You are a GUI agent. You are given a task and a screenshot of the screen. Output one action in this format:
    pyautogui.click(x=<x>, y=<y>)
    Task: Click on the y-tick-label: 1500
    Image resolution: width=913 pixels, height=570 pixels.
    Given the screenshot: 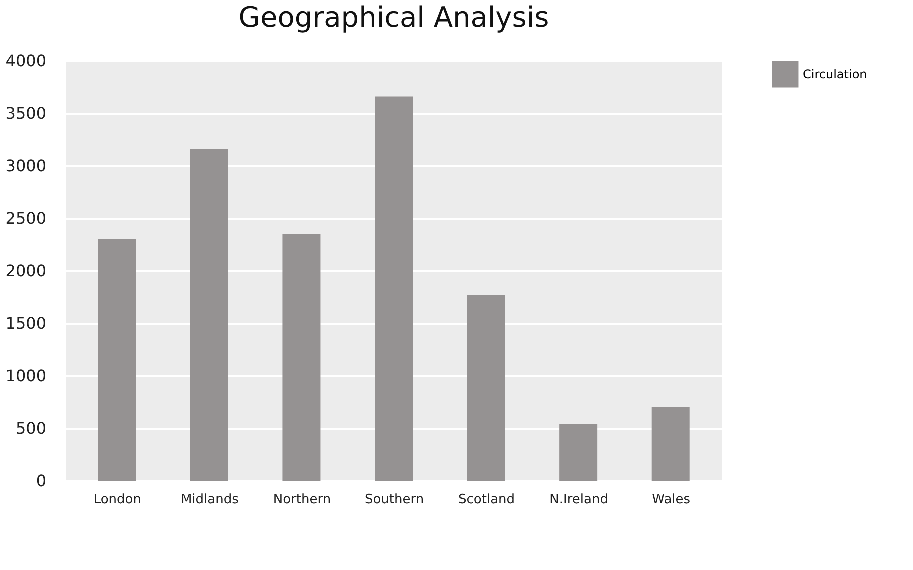 What is the action you would take?
    pyautogui.click(x=26, y=323)
    